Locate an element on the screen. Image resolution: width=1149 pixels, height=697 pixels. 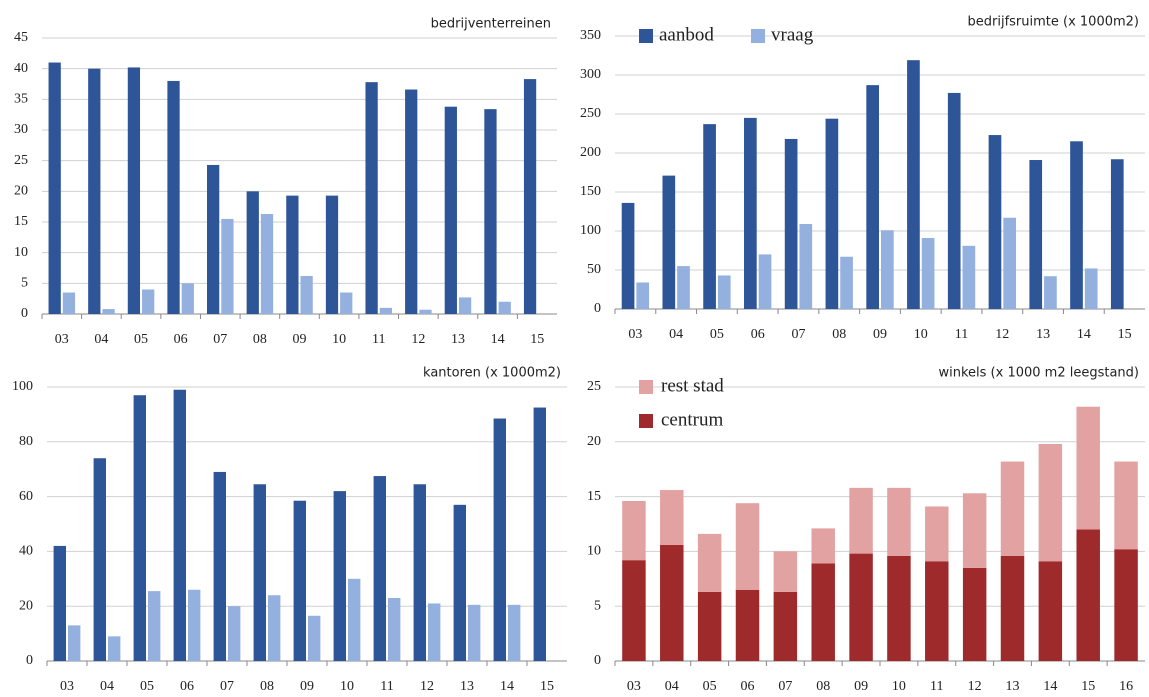
chart-title: kantoren (x 1000m2) is located at coordinates (492, 373).